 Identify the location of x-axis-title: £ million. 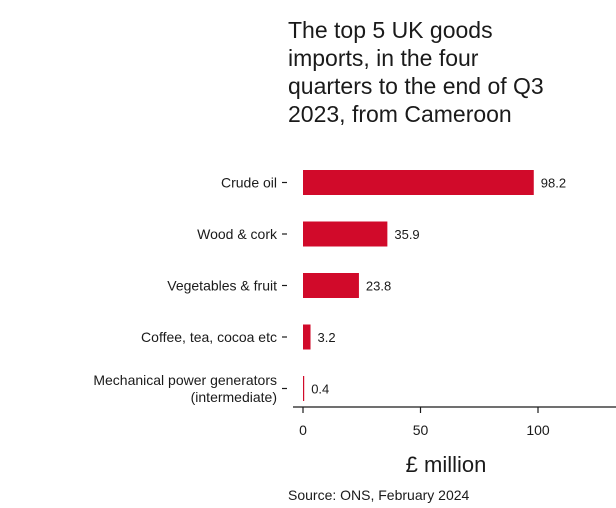
(446, 464).